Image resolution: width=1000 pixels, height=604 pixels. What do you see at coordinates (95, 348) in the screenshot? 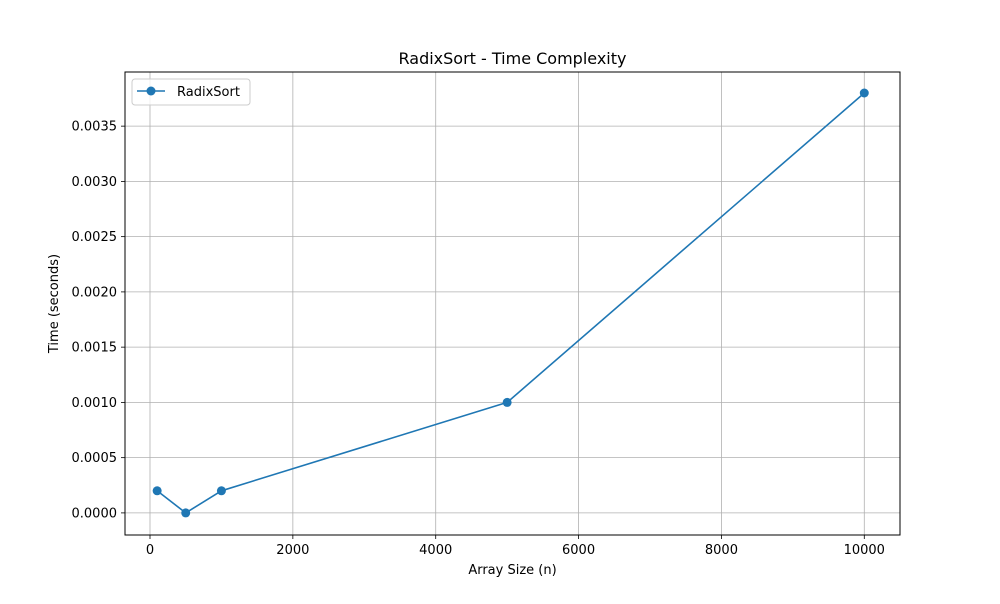
I see `y-tick-label: 0.0015` at bounding box center [95, 348].